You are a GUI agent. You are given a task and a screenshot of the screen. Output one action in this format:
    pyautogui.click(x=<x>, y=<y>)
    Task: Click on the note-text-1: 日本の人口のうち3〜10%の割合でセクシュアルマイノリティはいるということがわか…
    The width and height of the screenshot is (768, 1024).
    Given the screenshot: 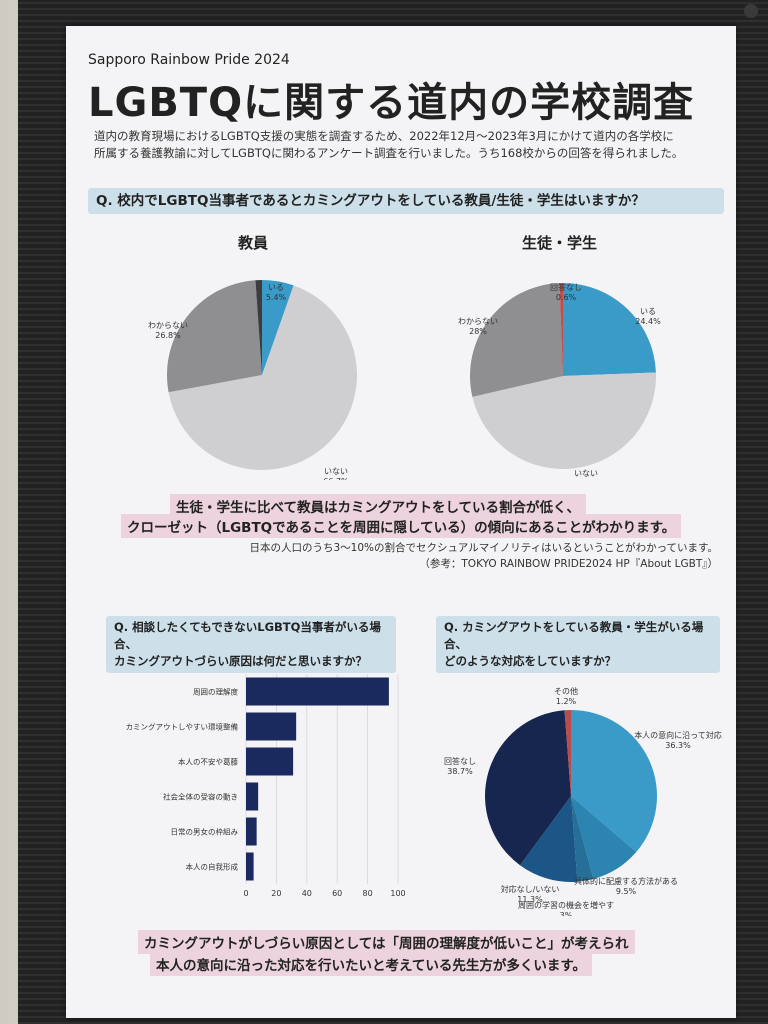 What is the action you would take?
    pyautogui.click(x=484, y=548)
    